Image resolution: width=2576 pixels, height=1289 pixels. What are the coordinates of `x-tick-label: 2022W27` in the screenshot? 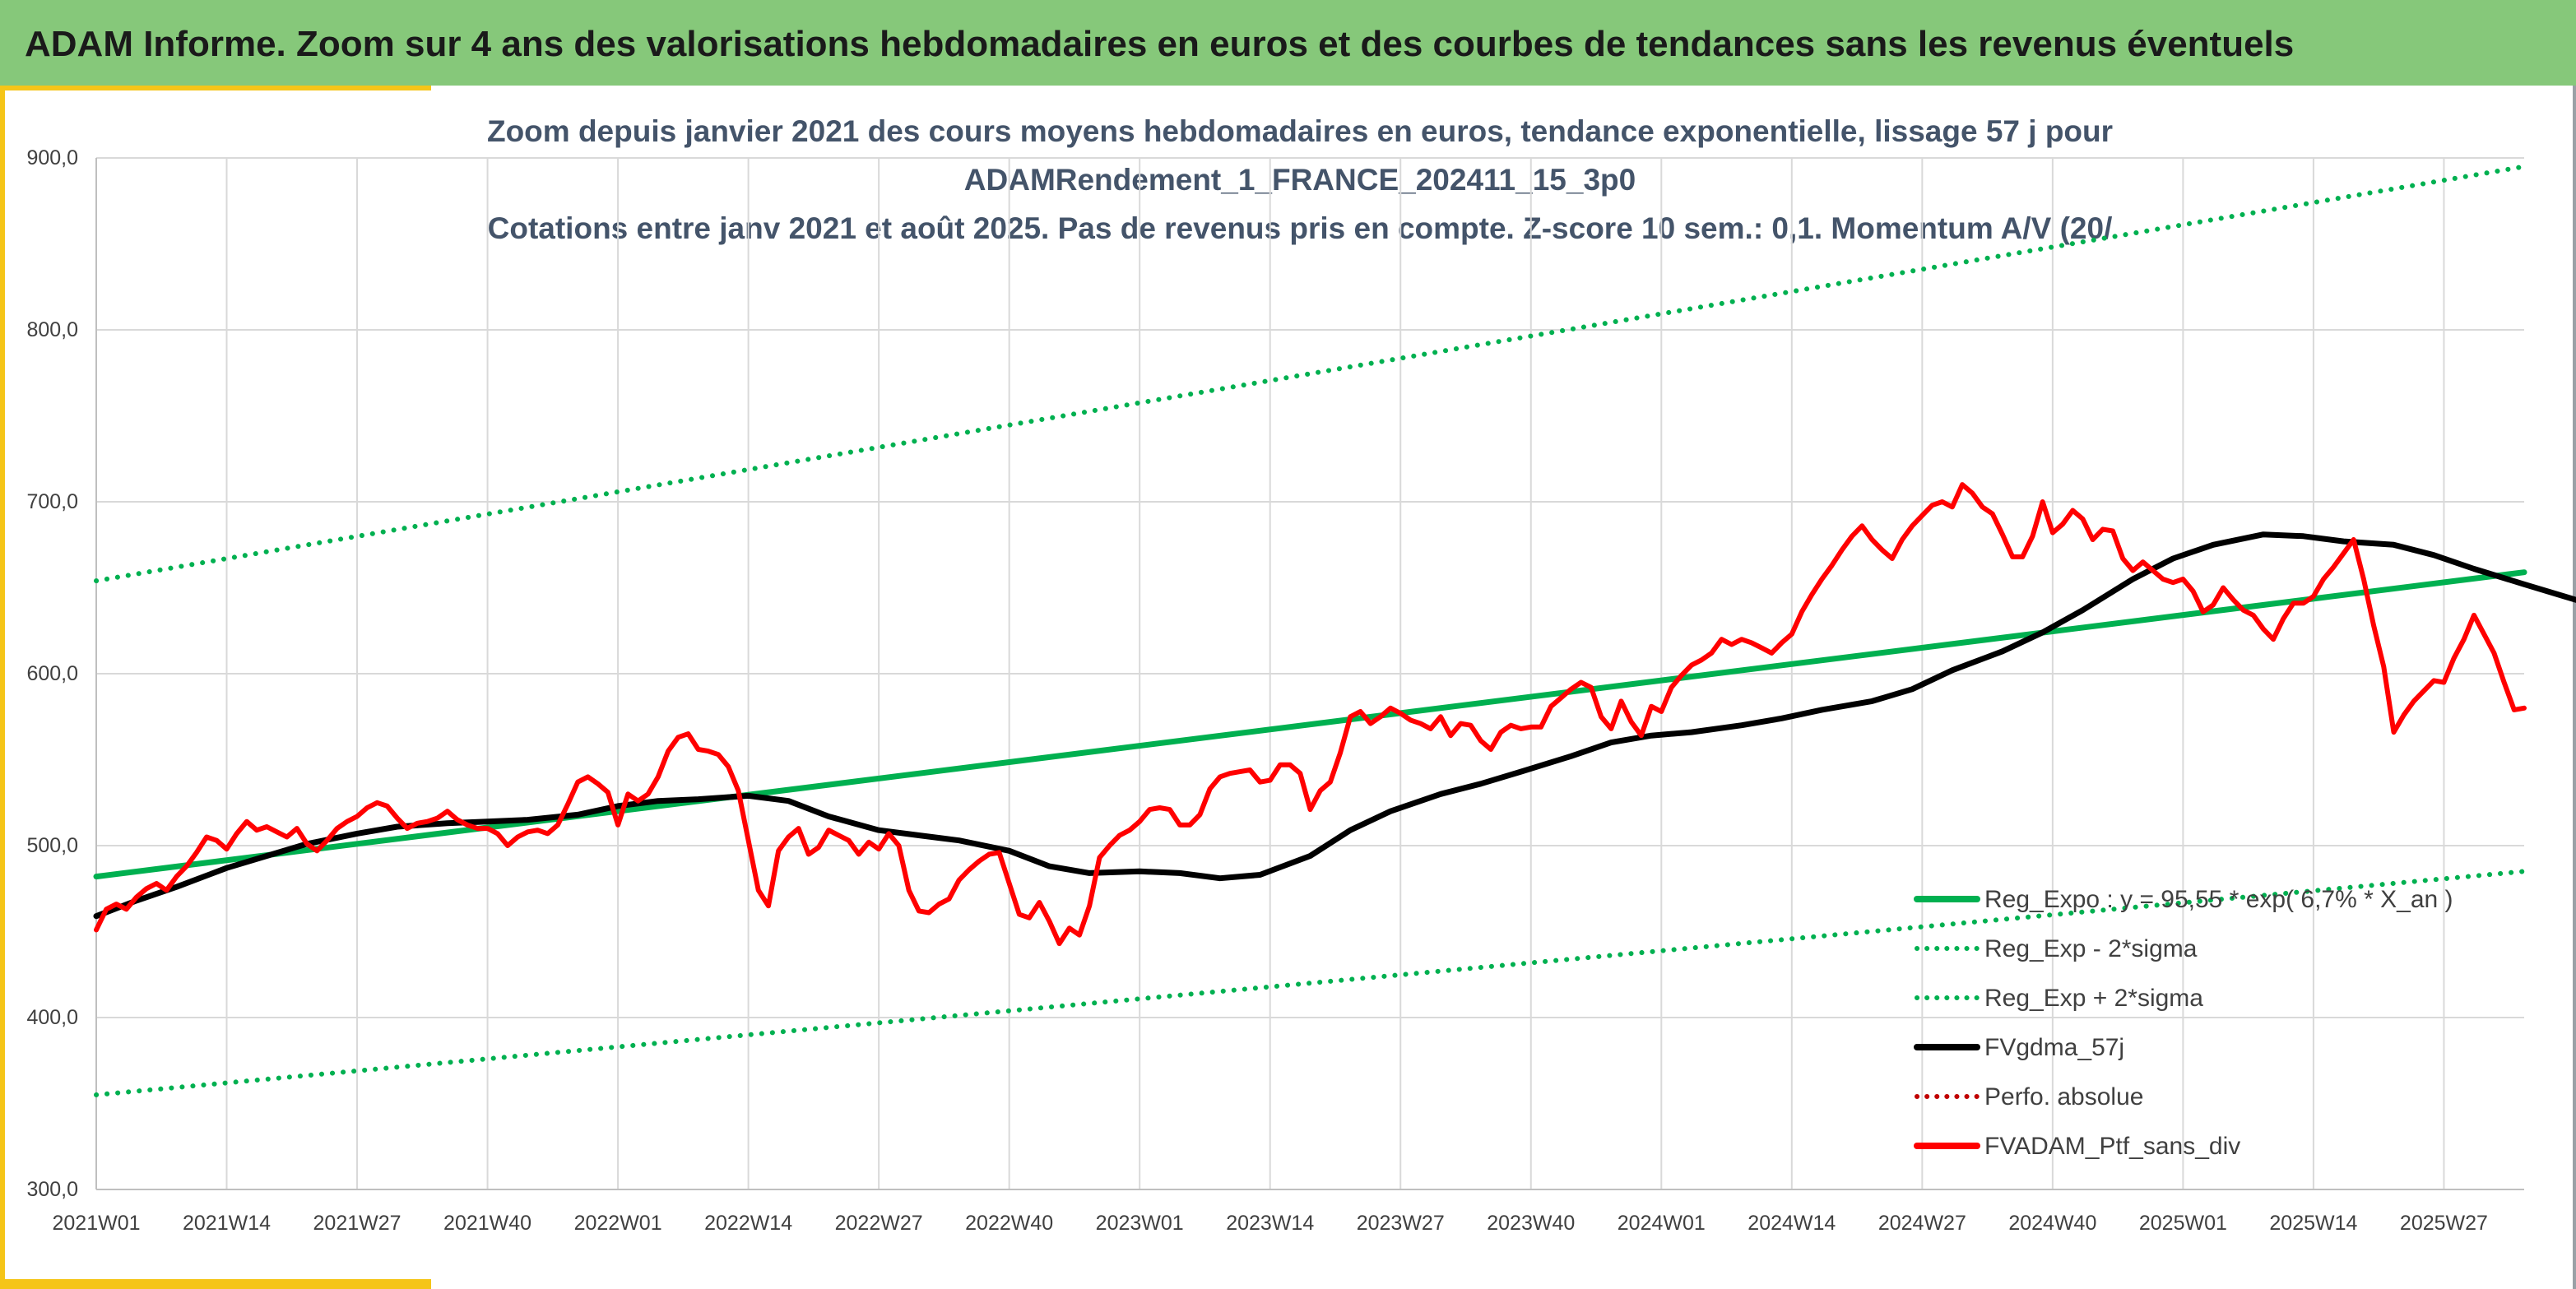 It's located at (879, 1223).